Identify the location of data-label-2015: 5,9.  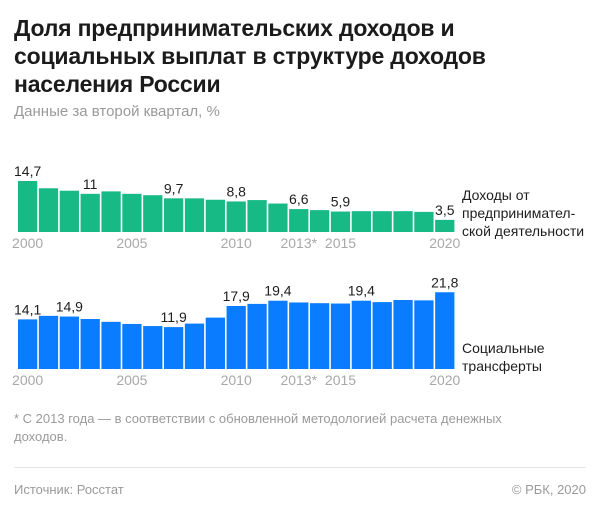
(341, 202).